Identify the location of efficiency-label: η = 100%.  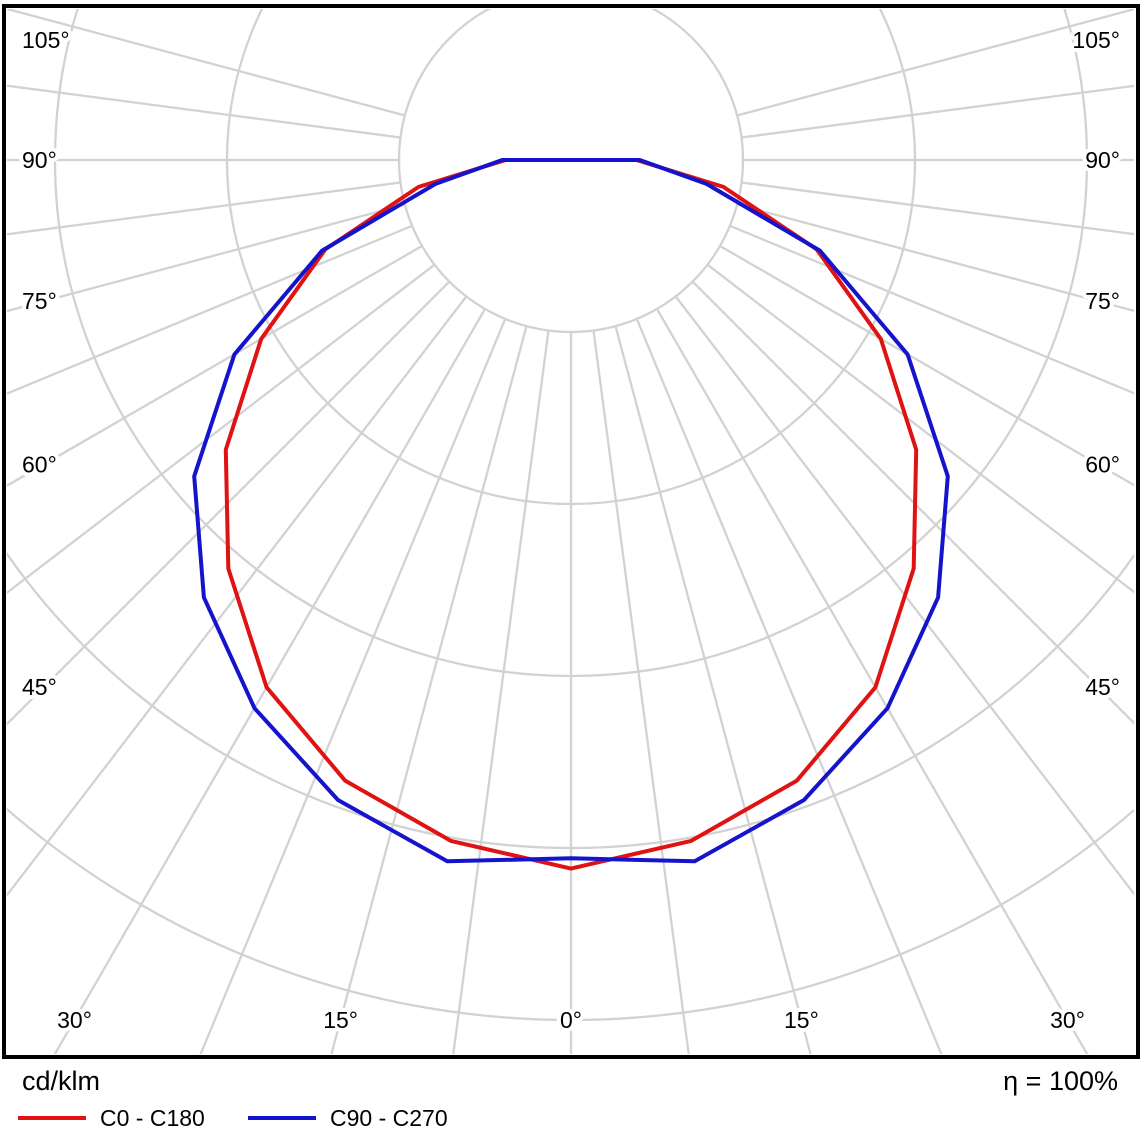
(1060, 1081).